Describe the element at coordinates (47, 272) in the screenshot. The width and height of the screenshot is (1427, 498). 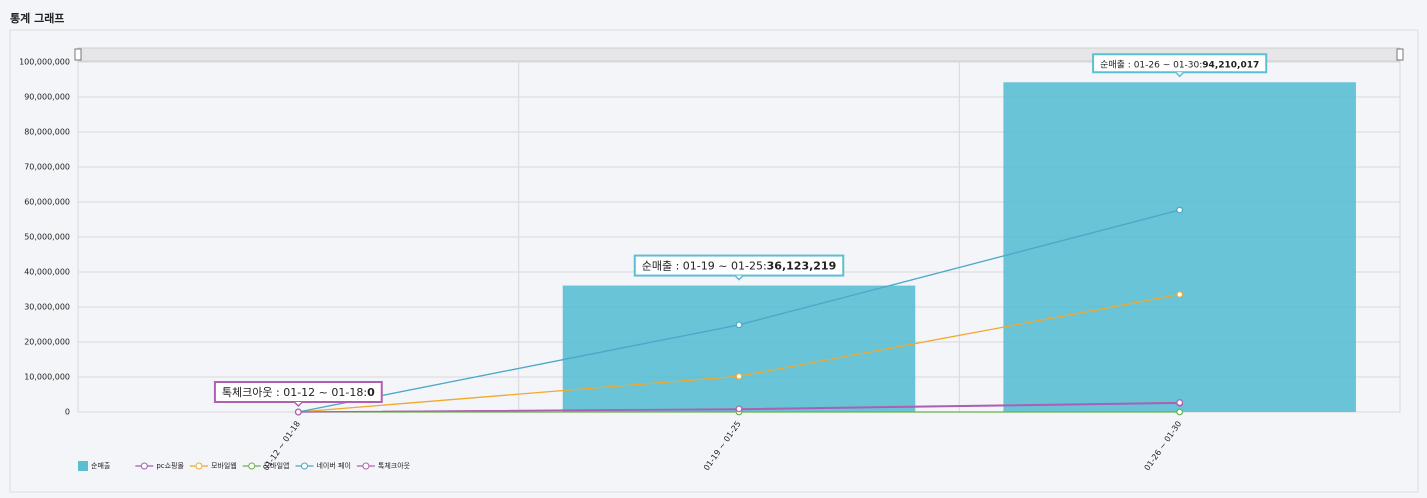
I see `y-tick-label: 40,000,000` at that location.